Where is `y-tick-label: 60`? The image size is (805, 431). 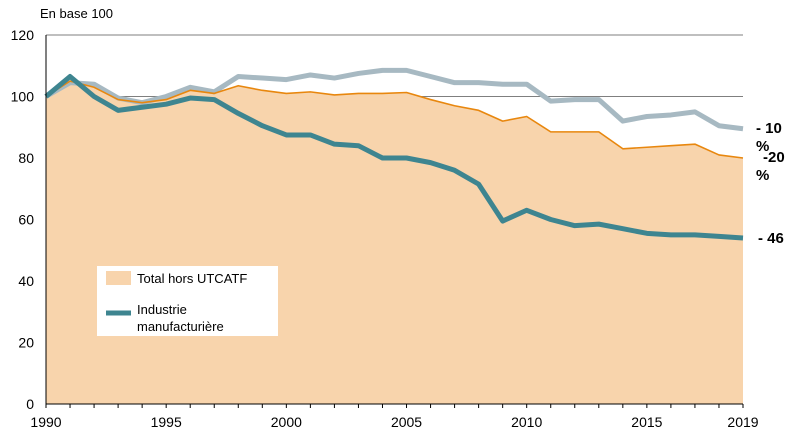
y-tick-label: 60 is located at coordinates (26, 220).